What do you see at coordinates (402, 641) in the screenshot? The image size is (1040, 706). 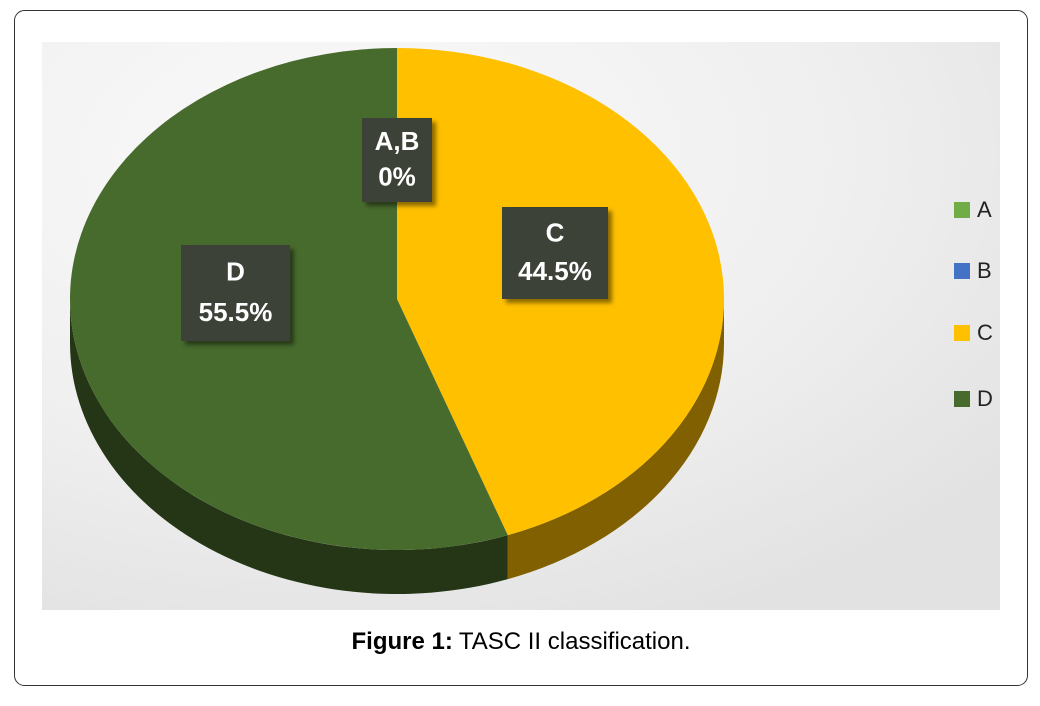 I see `caption-label: Figure 1:` at bounding box center [402, 641].